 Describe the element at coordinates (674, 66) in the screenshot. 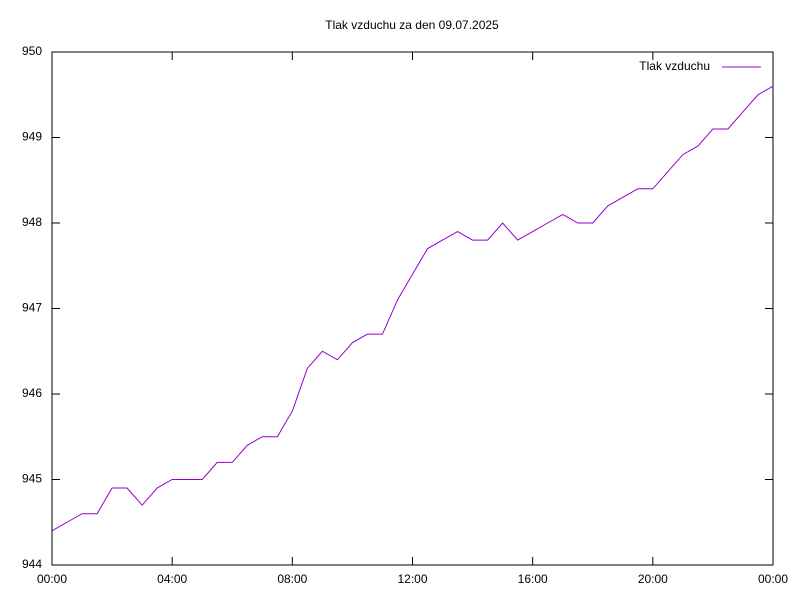

I see `legend-label: Tlak vzduchu` at that location.